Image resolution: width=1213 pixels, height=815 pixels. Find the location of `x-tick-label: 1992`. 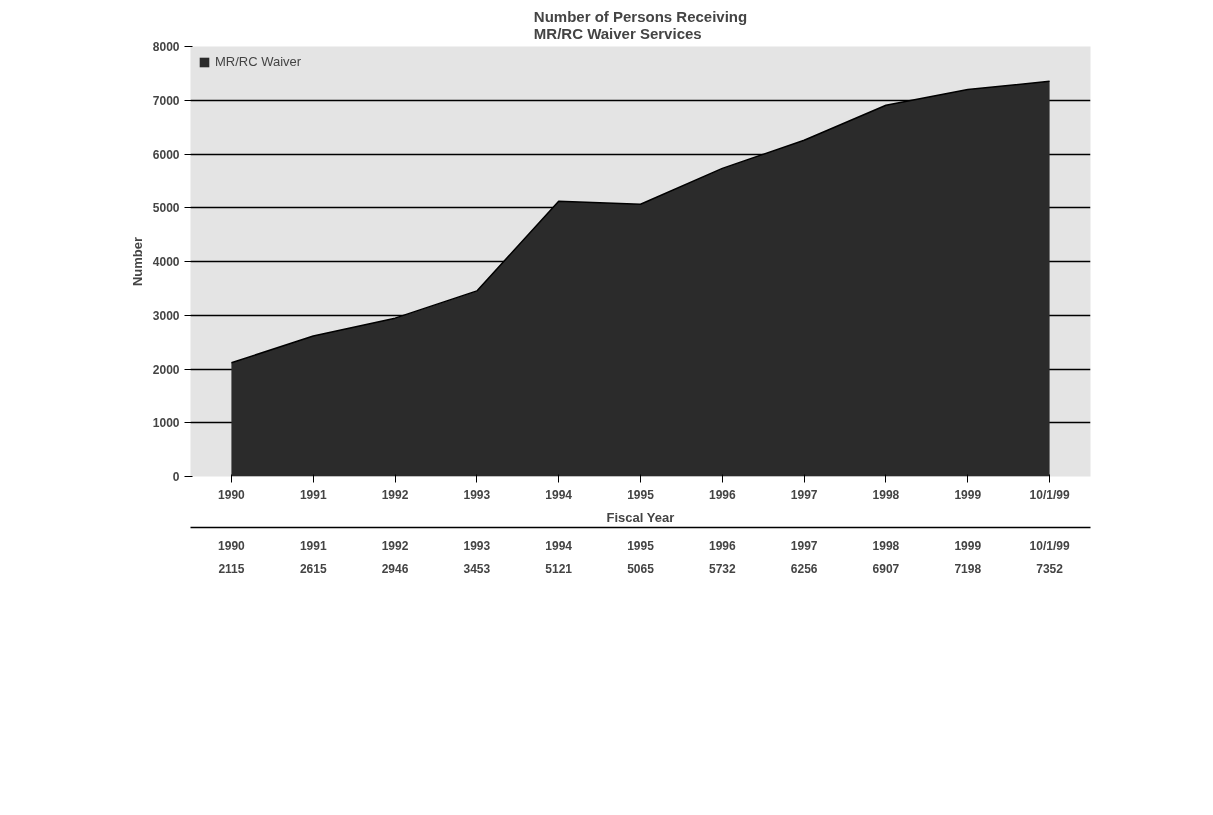

x-tick-label: 1992 is located at coordinates (395, 494).